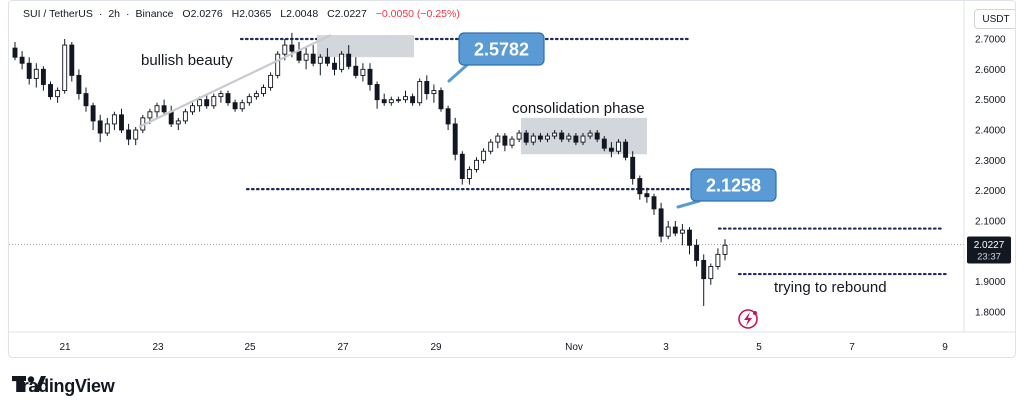 Image resolution: width=1024 pixels, height=414 pixels. What do you see at coordinates (250, 347) in the screenshot?
I see `x-tick-label: 25` at bounding box center [250, 347].